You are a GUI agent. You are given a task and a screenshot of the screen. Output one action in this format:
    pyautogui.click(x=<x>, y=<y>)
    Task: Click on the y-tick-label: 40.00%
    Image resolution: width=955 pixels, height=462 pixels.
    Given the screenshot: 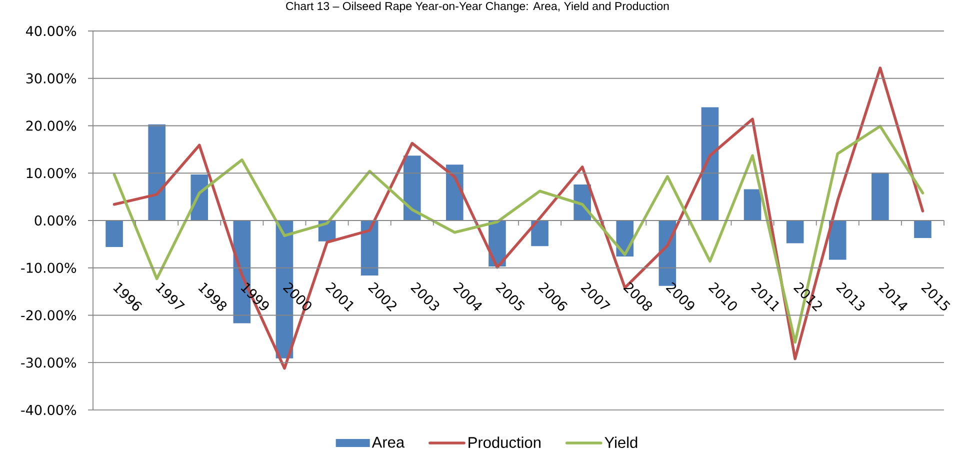 What is the action you would take?
    pyautogui.click(x=51, y=31)
    